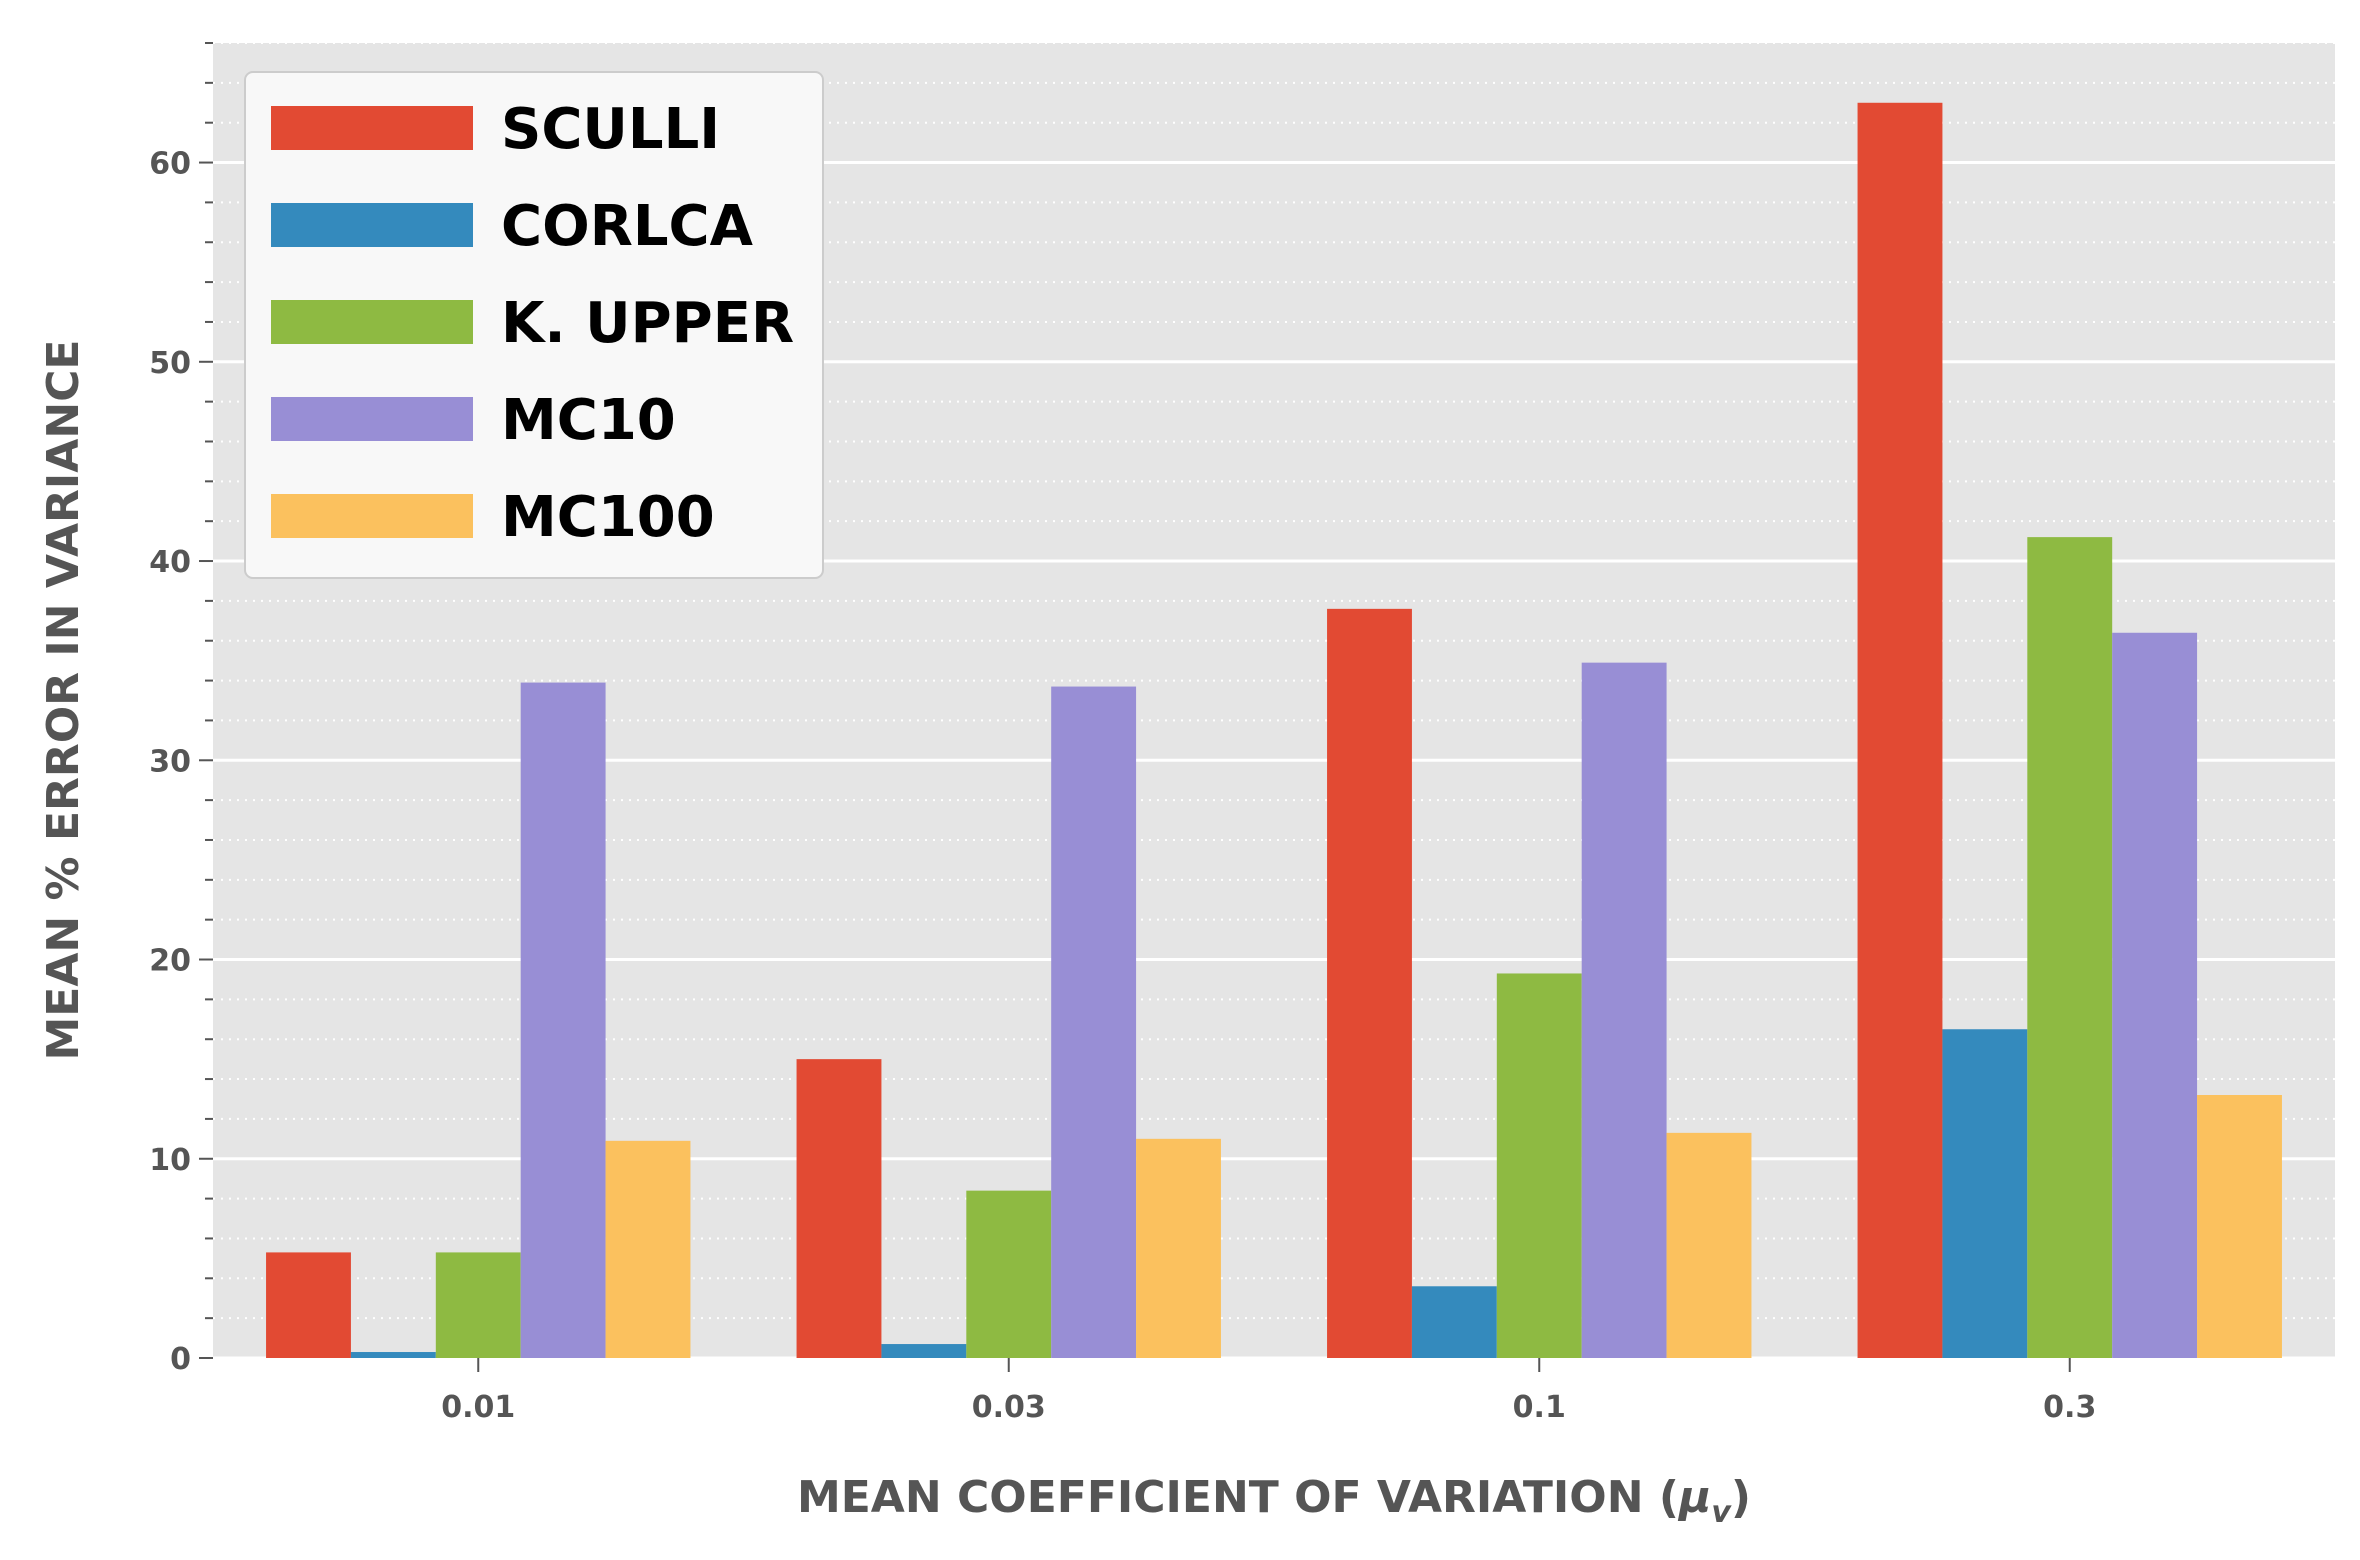 The image size is (2360, 1560). What do you see at coordinates (1624, 1010) in the screenshot?
I see `bar-mc10-0.1` at bounding box center [1624, 1010].